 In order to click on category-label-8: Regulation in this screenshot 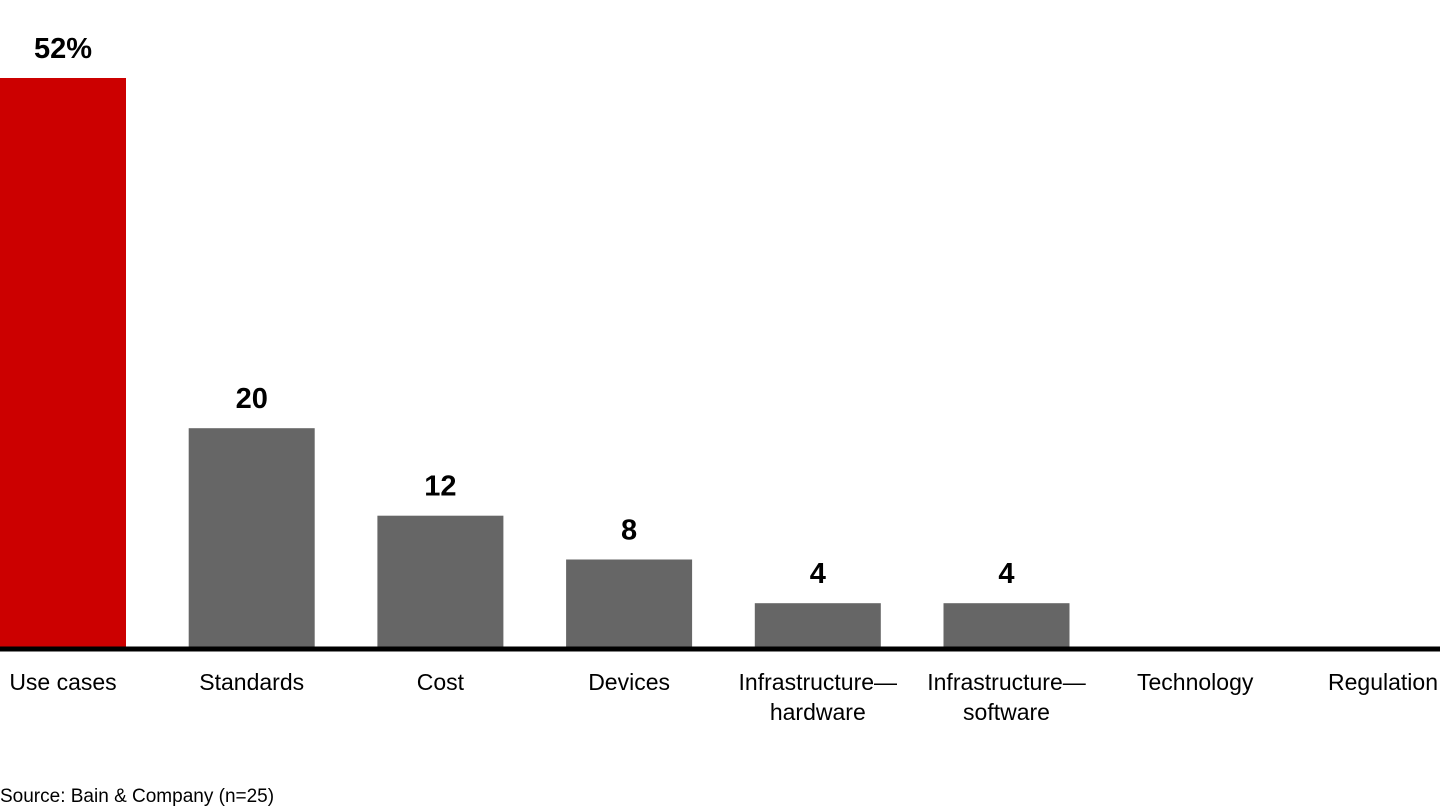, I will do `click(1383, 682)`.